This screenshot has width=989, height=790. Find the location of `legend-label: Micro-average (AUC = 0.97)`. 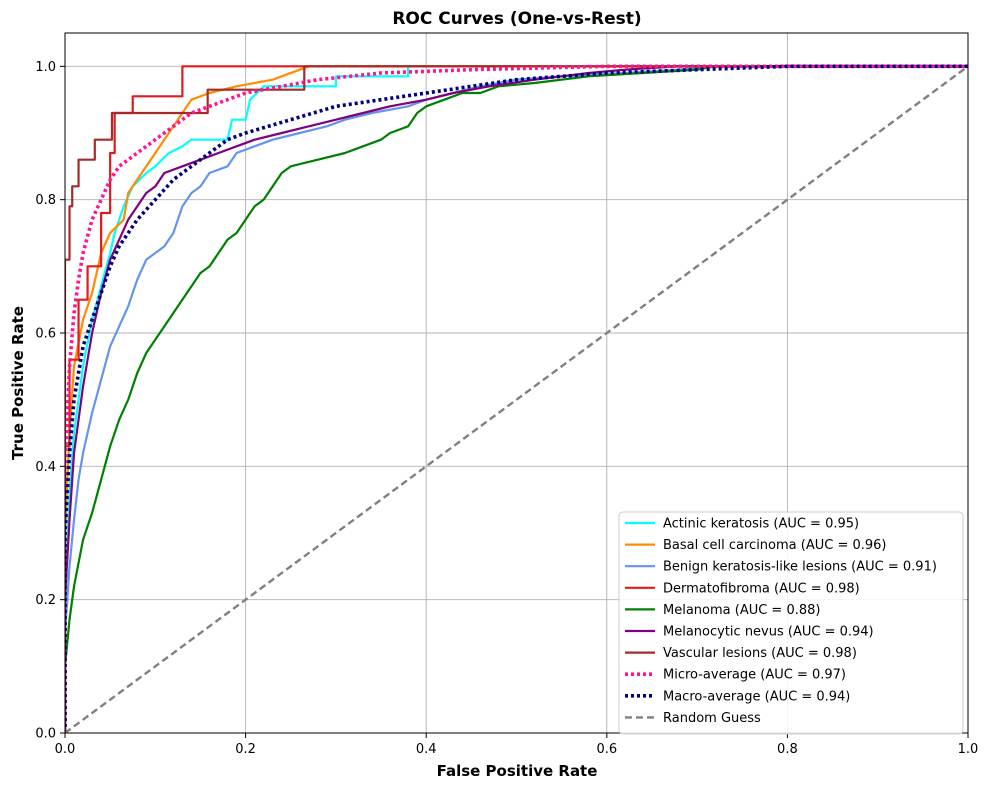

legend-label: Micro-average (AUC = 0.97) is located at coordinates (754, 675).